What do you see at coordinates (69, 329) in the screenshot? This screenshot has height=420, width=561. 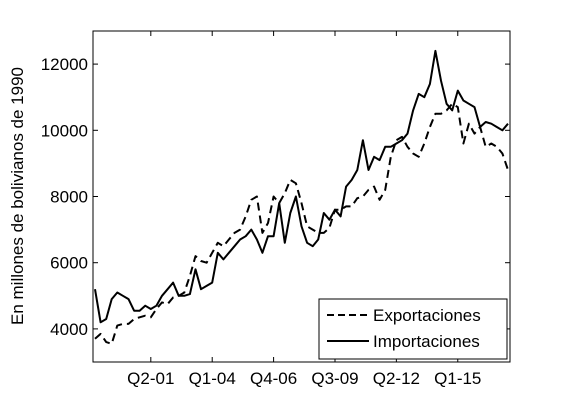 I see `y-tick-label: 4000` at bounding box center [69, 329].